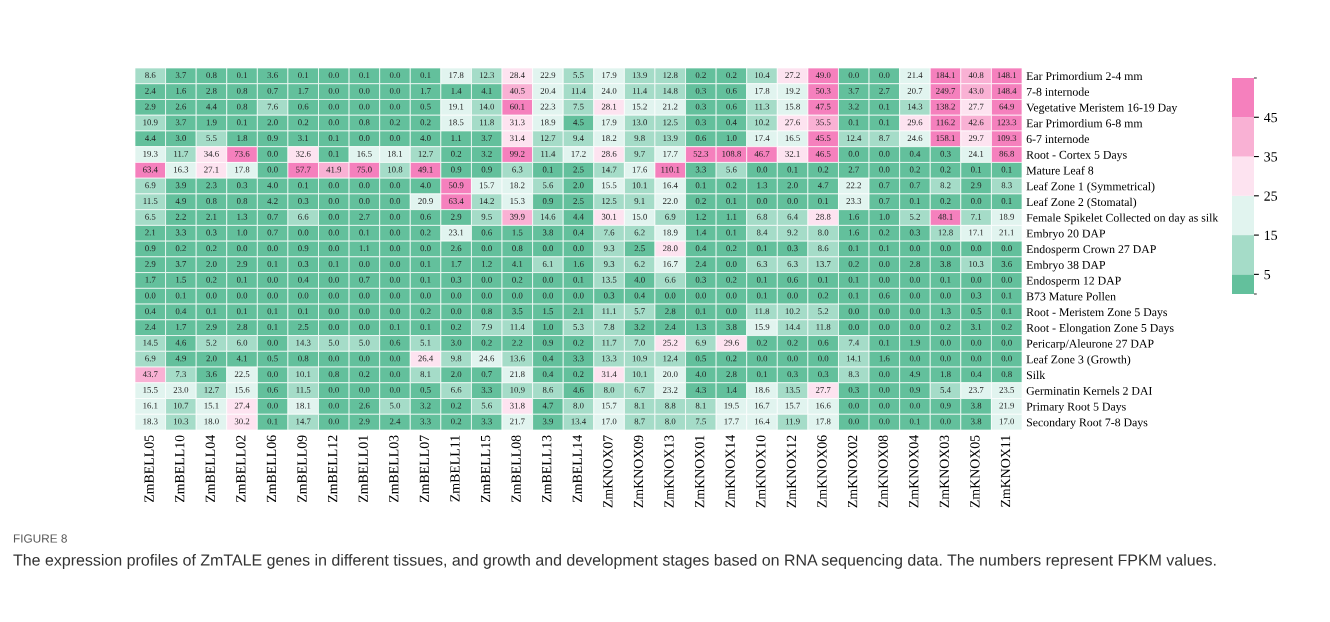 The height and width of the screenshot is (622, 1330). Describe the element at coordinates (639, 75) in the screenshot. I see `data-label: 13.9` at that location.